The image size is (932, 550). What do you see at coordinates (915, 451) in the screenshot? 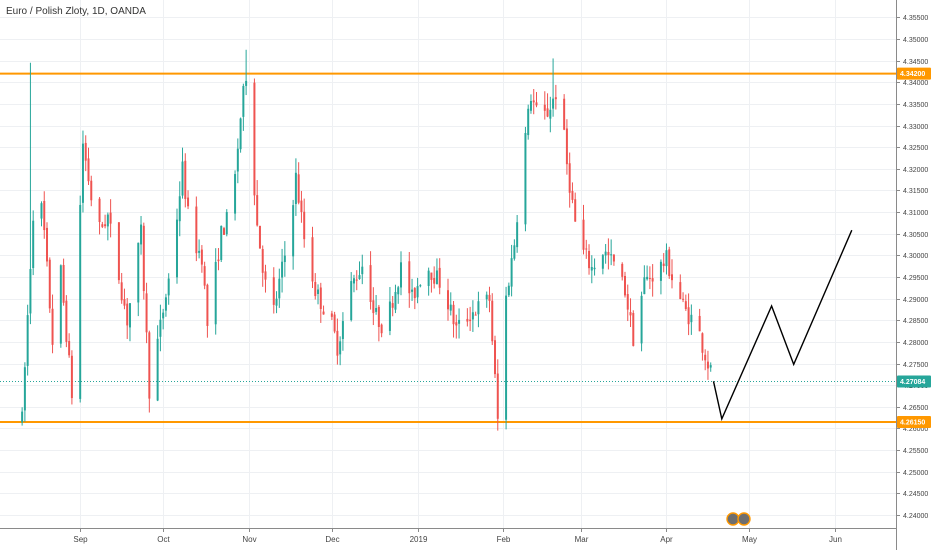
I see `price-tick-label: 4.25500` at bounding box center [915, 451].